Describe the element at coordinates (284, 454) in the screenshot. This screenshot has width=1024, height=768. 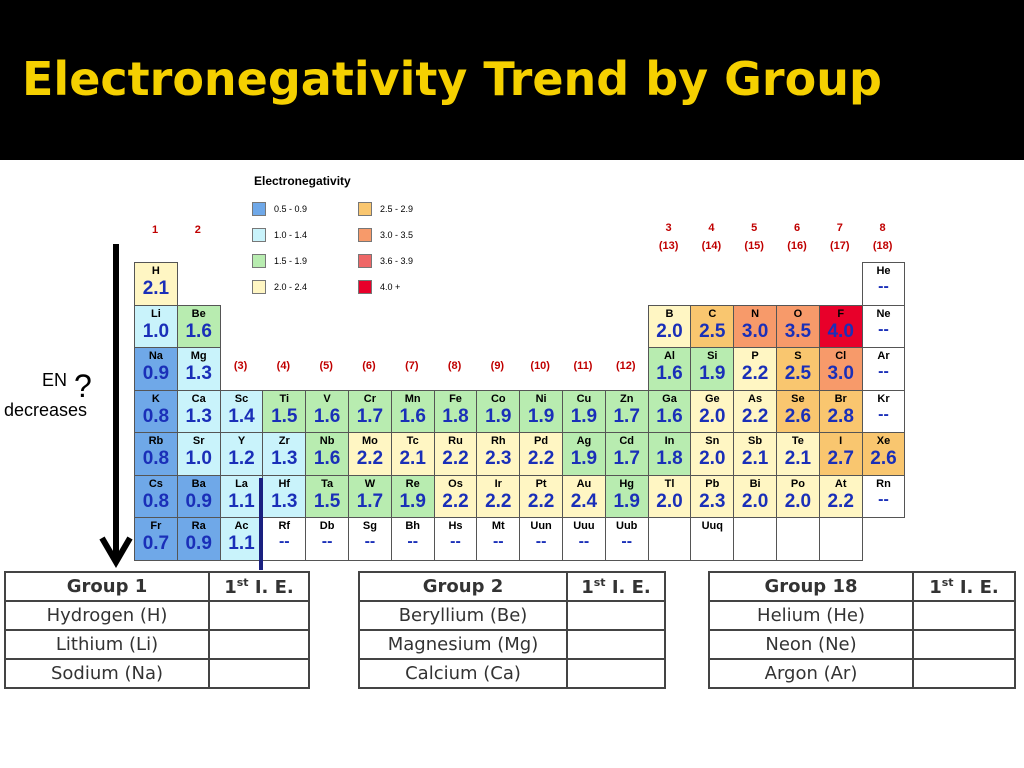
I see `element-cell-zr: Zr 1.3` at that location.